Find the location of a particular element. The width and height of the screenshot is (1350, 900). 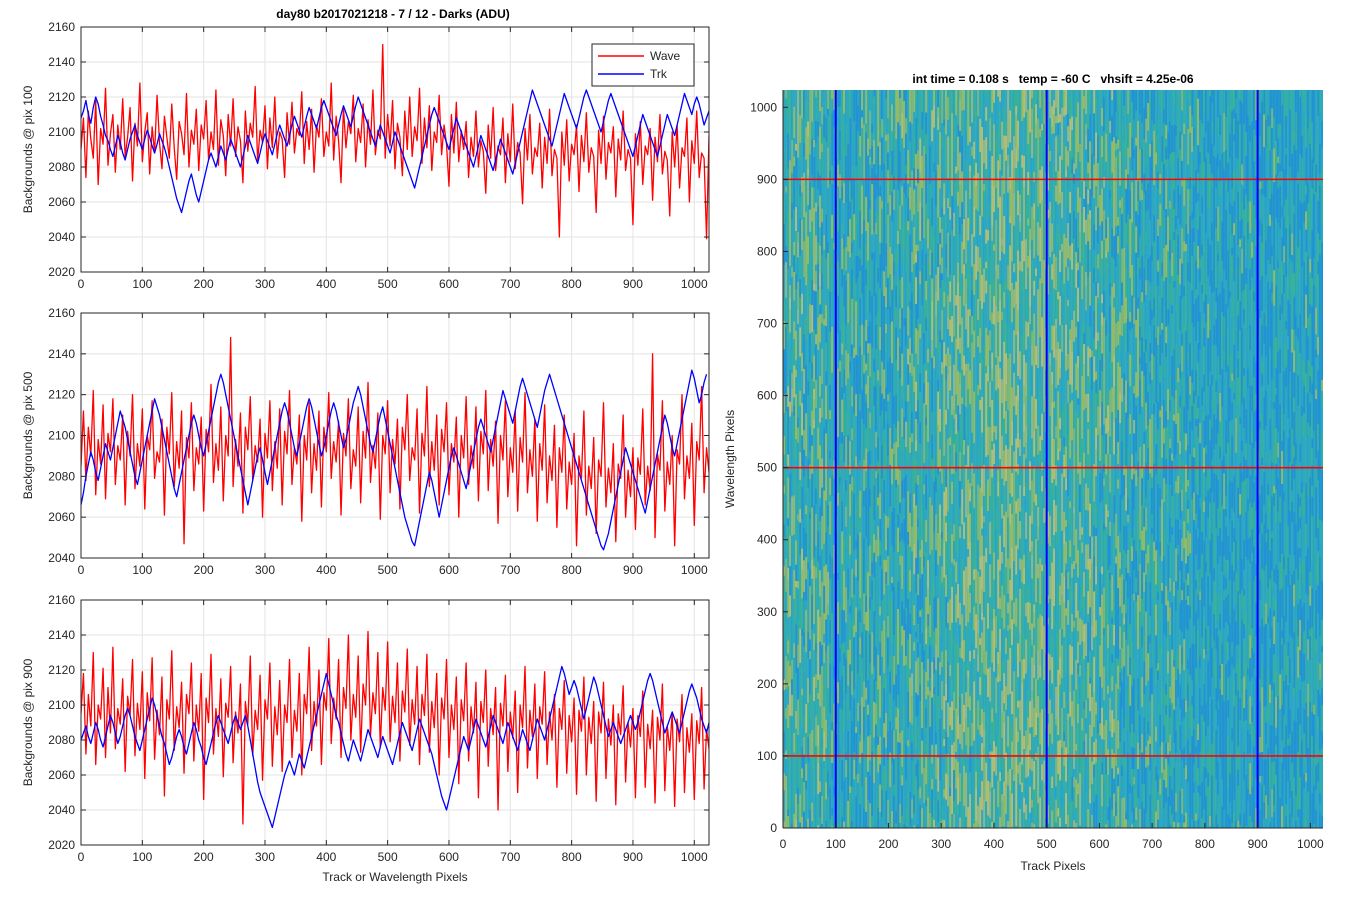

legend-label-wave: Wave is located at coordinates (665, 56).